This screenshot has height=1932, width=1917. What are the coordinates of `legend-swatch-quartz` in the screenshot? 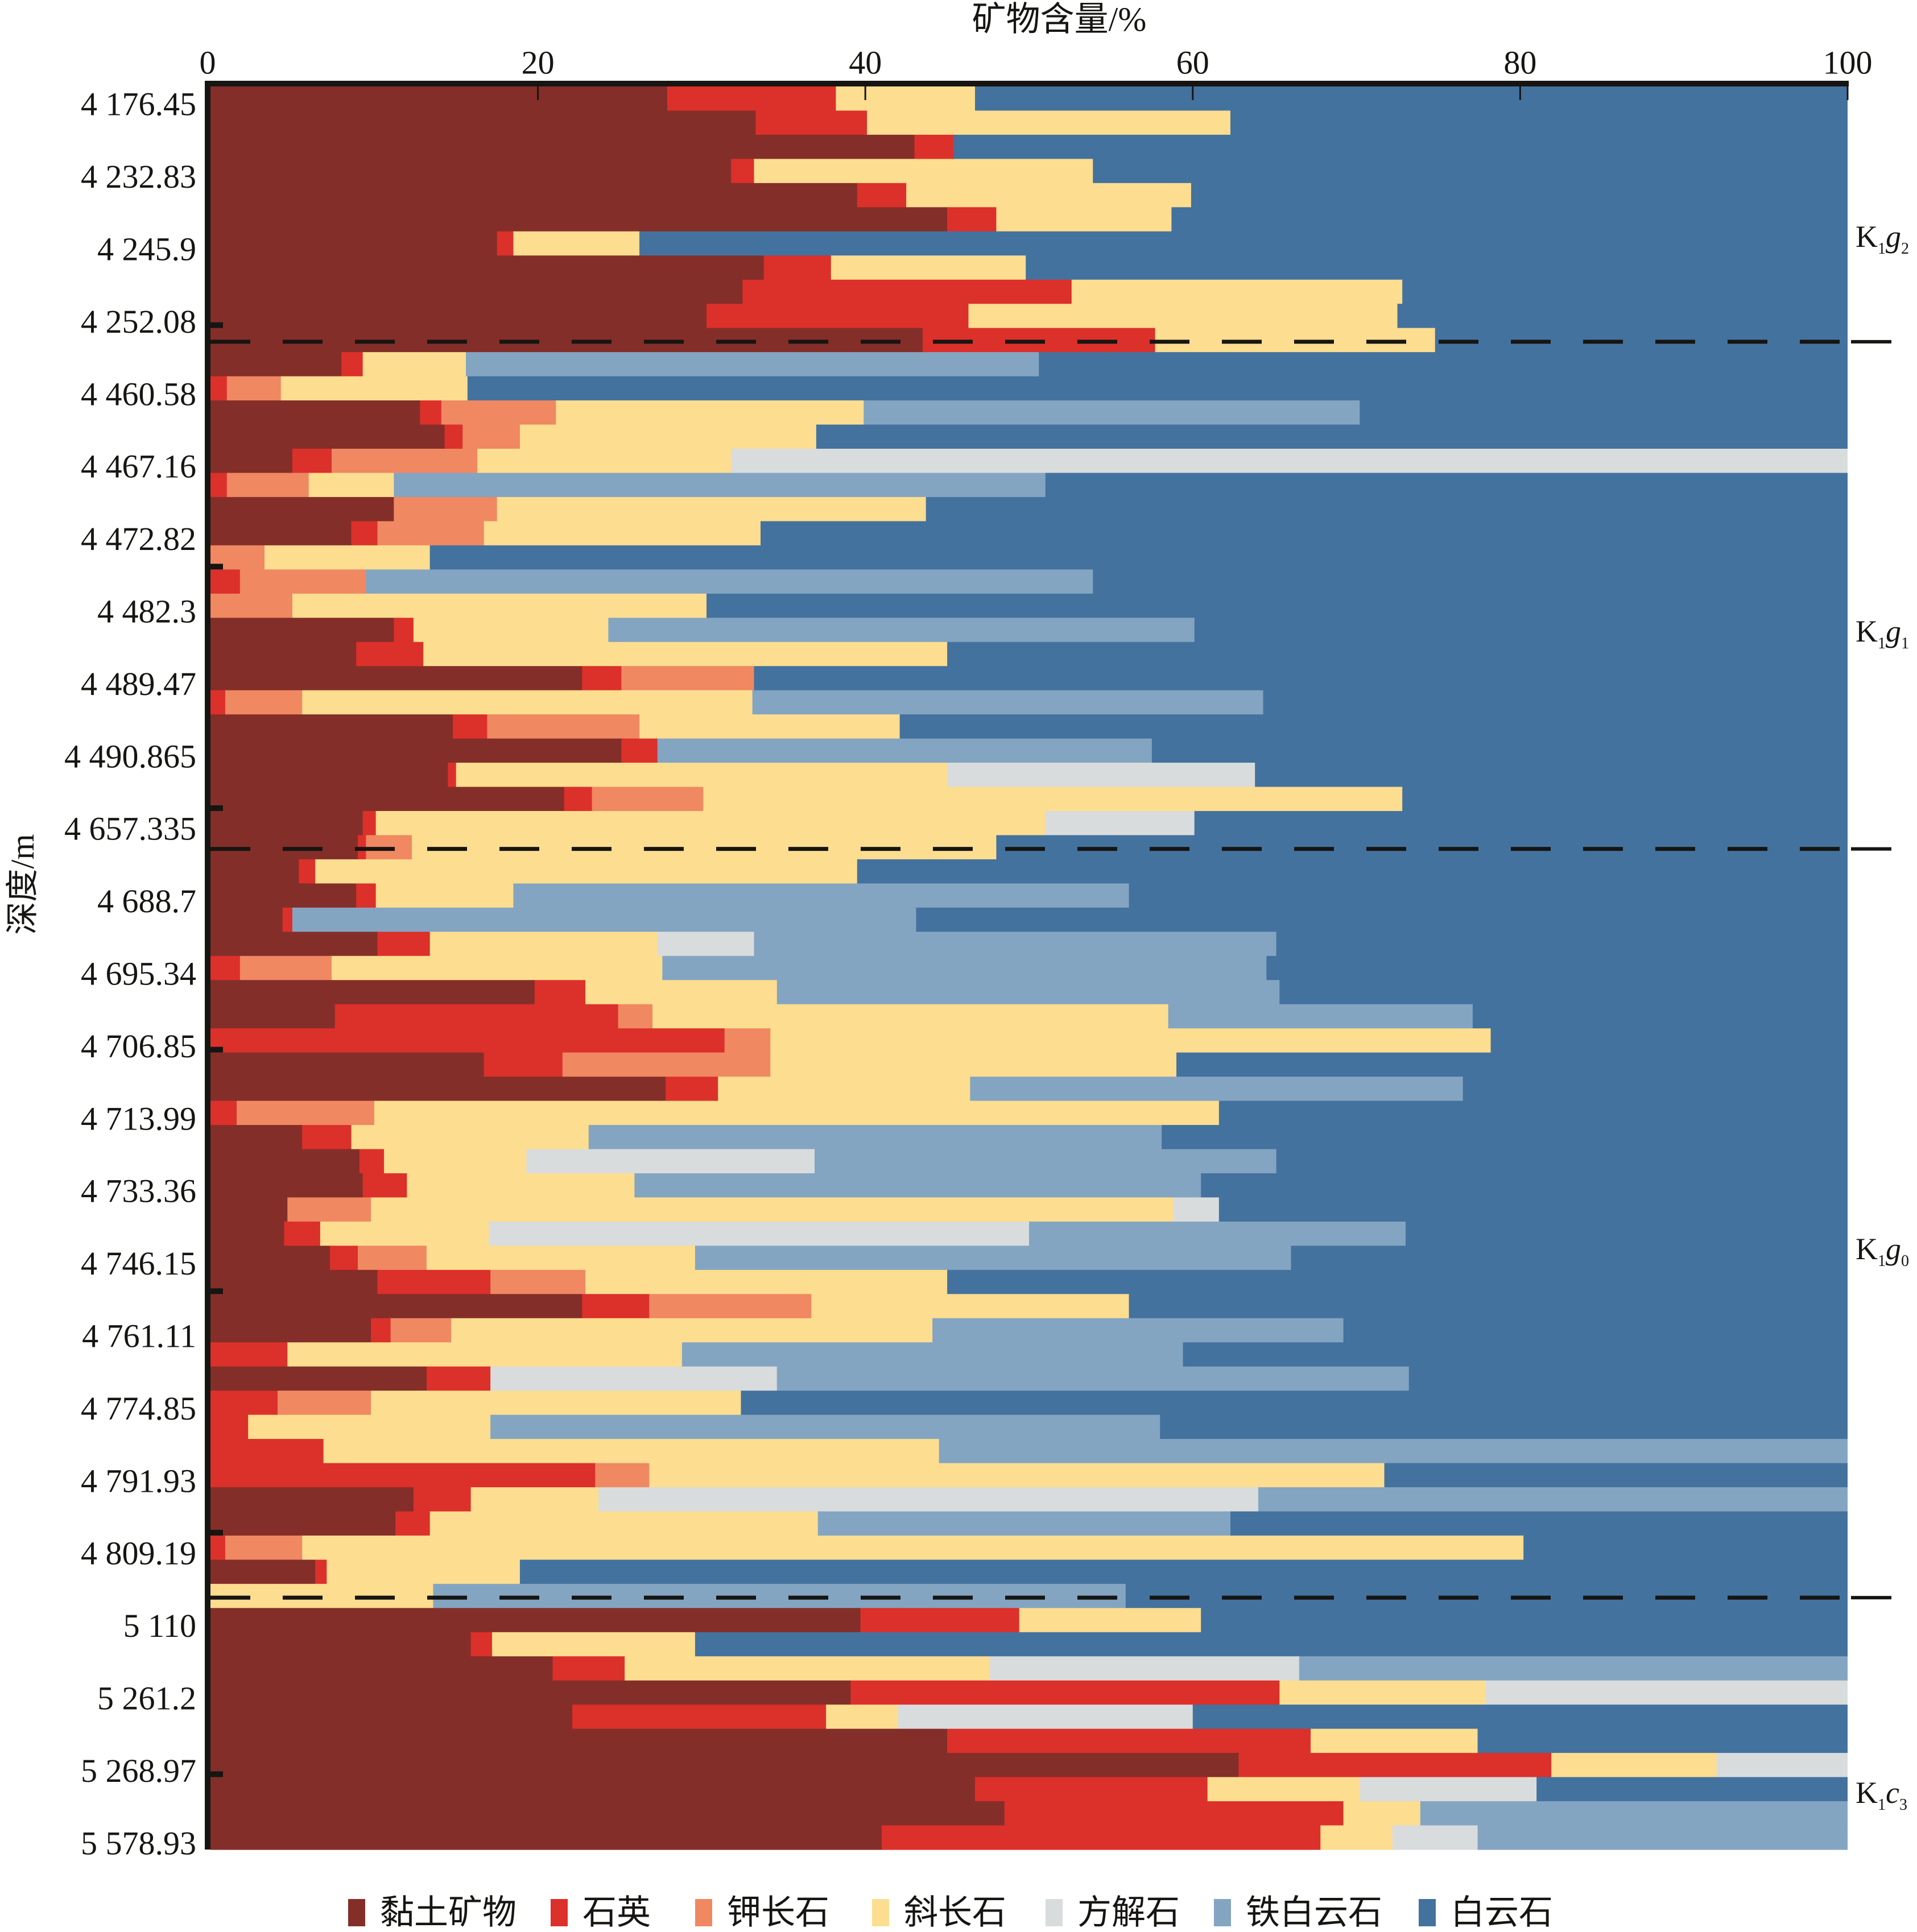 It's located at (559, 1912).